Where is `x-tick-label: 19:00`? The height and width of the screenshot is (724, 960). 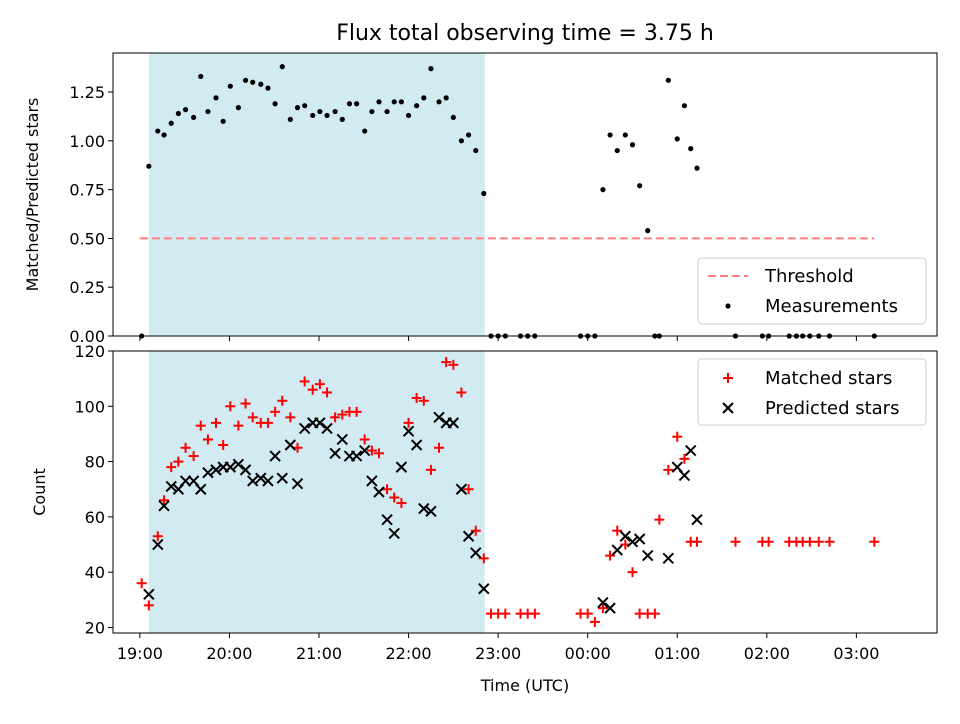
x-tick-label: 19:00 is located at coordinates (140, 653).